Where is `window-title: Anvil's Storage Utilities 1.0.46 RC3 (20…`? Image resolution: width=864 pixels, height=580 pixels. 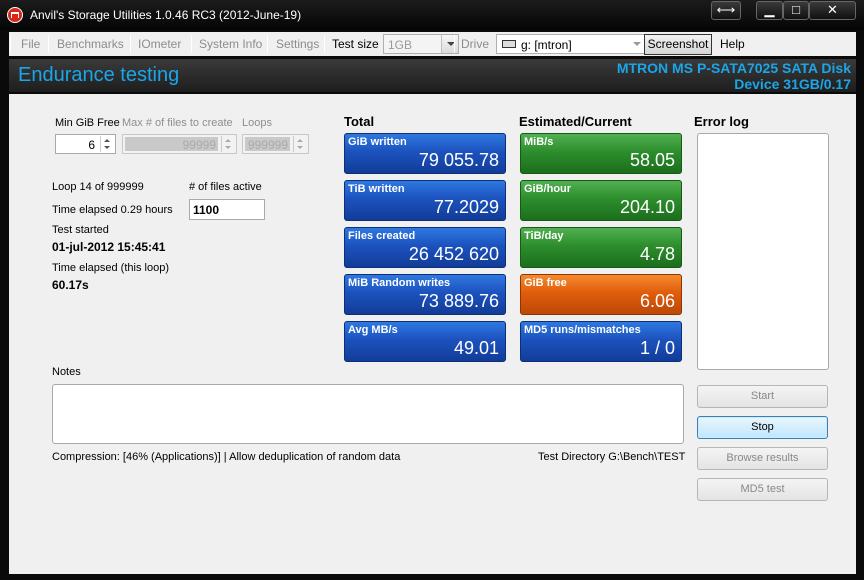
window-title: Anvil's Storage Utilities 1.0.46 RC3 (20… is located at coordinates (166, 15).